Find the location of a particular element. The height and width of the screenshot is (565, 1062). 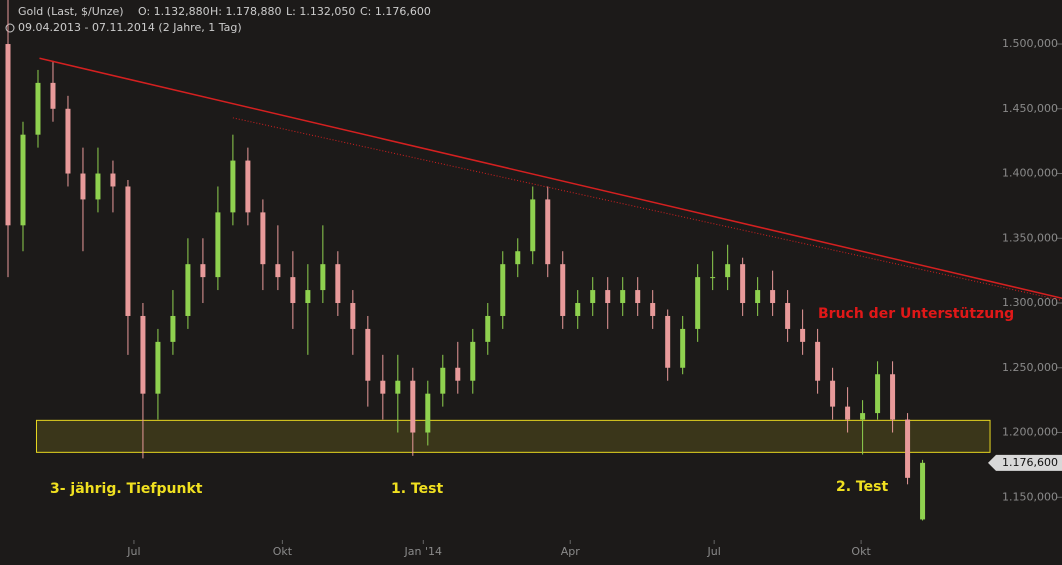

annotation: 1. Test is located at coordinates (417, 489).